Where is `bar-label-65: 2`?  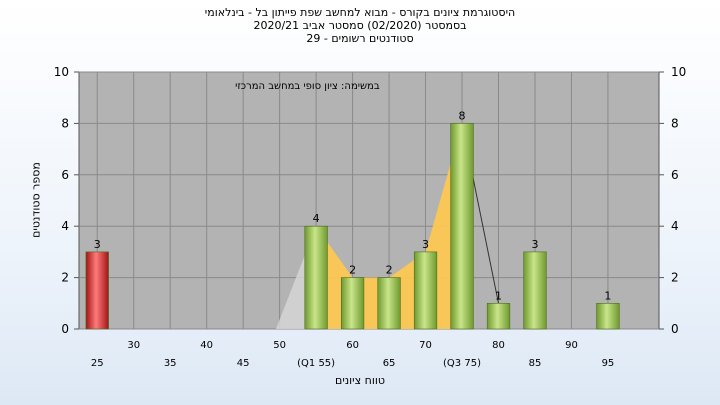 bar-label-65: 2 is located at coordinates (389, 270).